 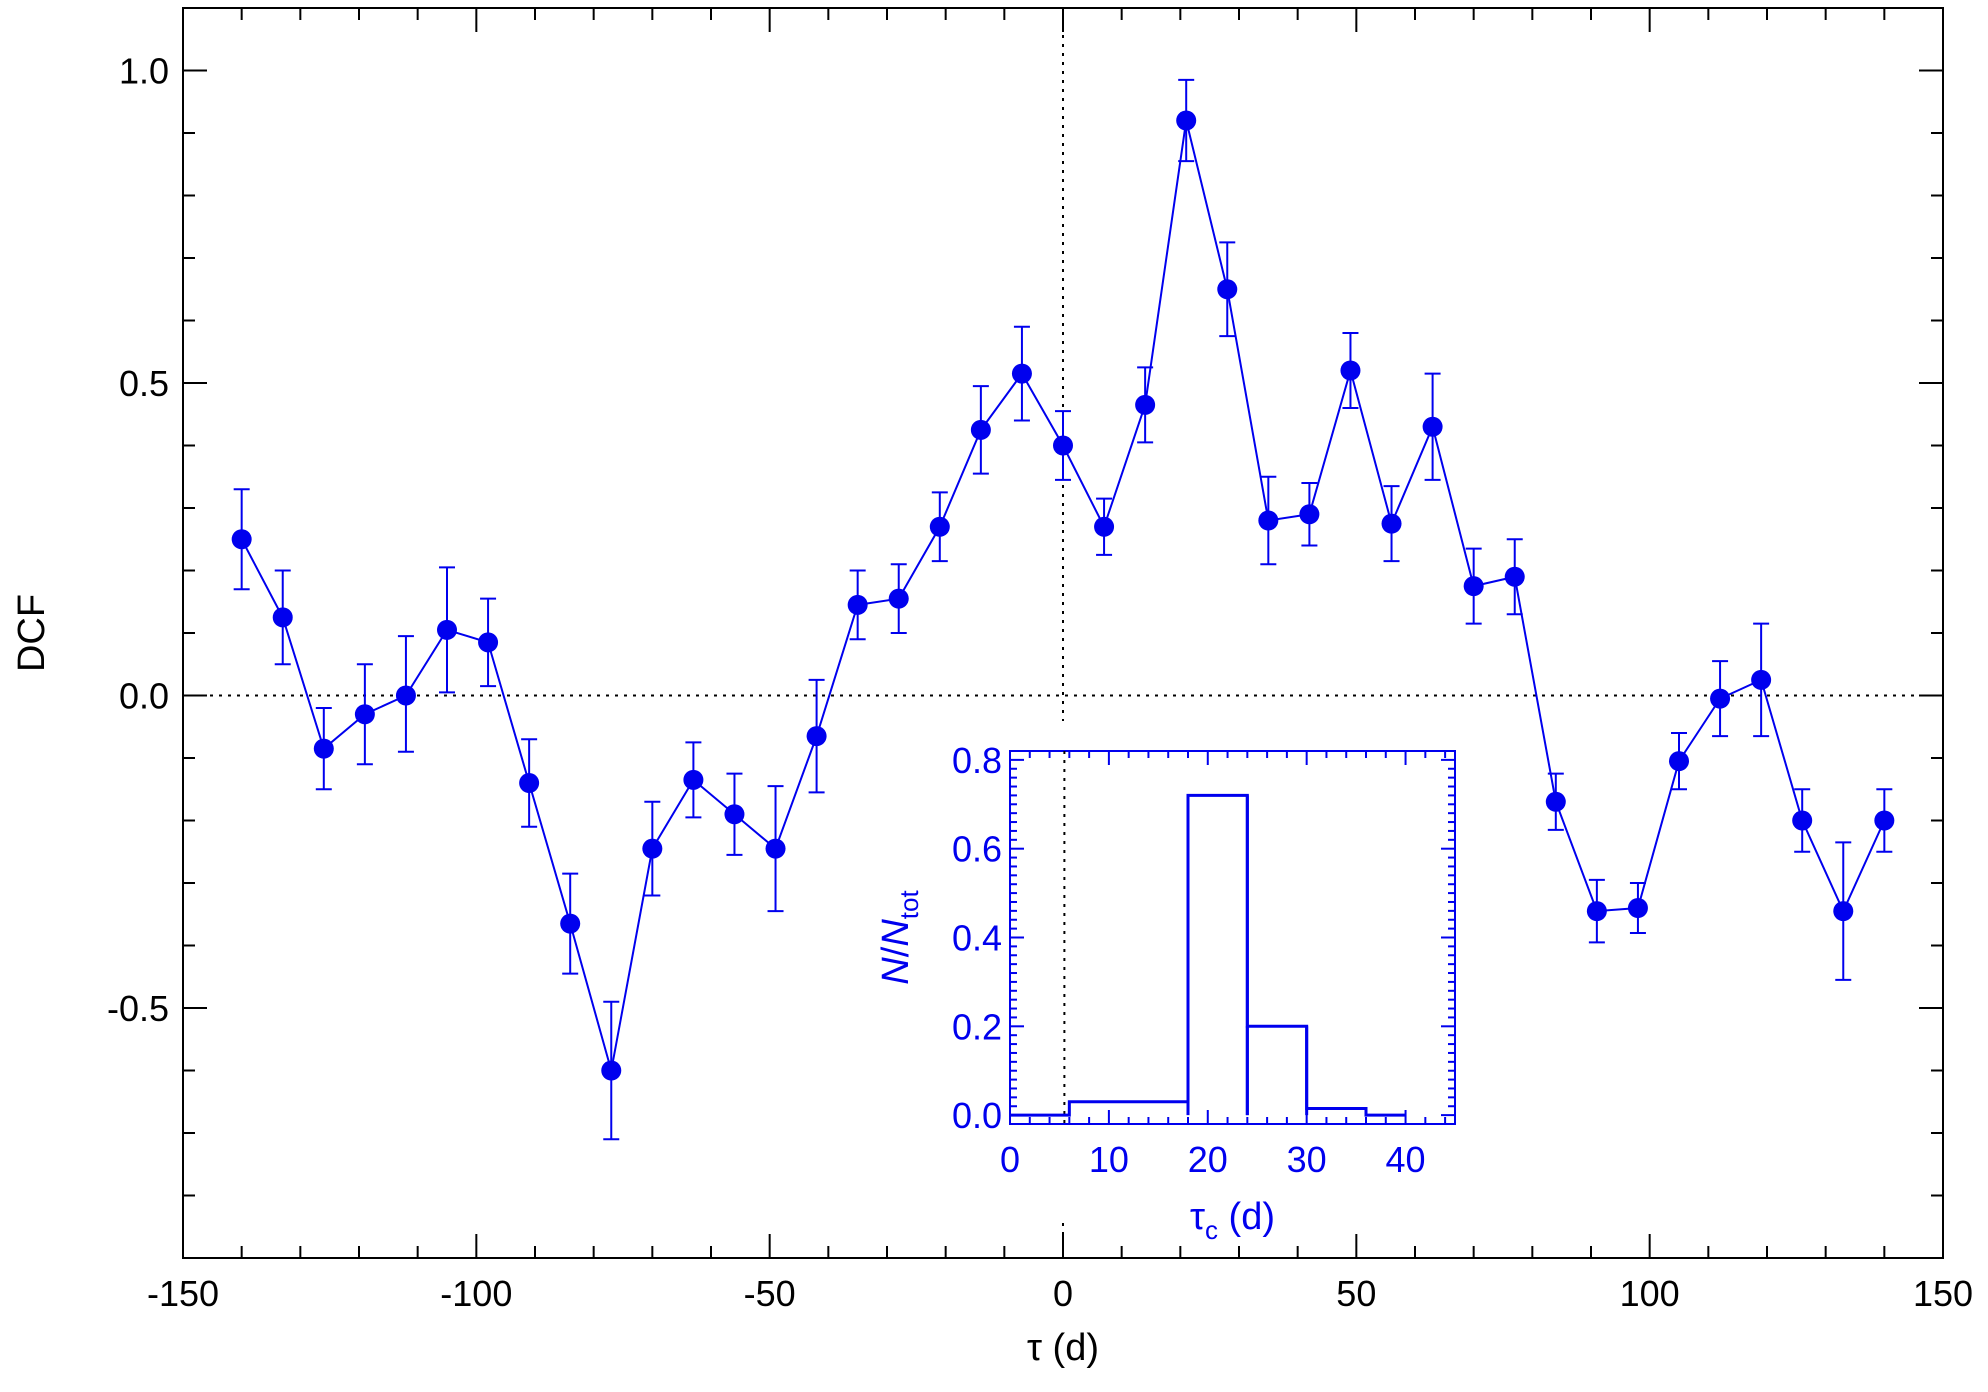 What do you see at coordinates (977, 1026) in the screenshot?
I see `inset-y-tick-label: 0.2` at bounding box center [977, 1026].